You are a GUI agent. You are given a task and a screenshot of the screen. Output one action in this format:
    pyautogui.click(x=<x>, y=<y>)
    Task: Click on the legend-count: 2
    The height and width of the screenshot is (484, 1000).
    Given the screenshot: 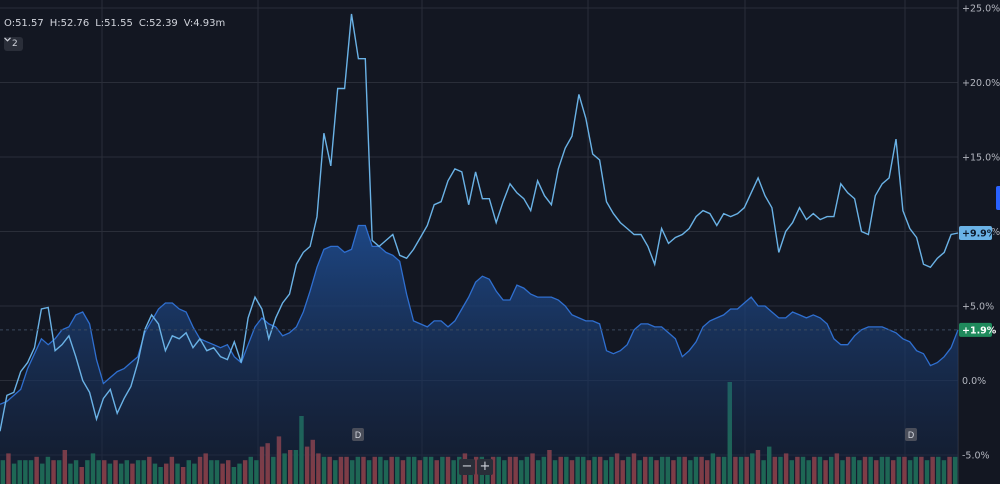 What is the action you would take?
    pyautogui.click(x=15, y=44)
    